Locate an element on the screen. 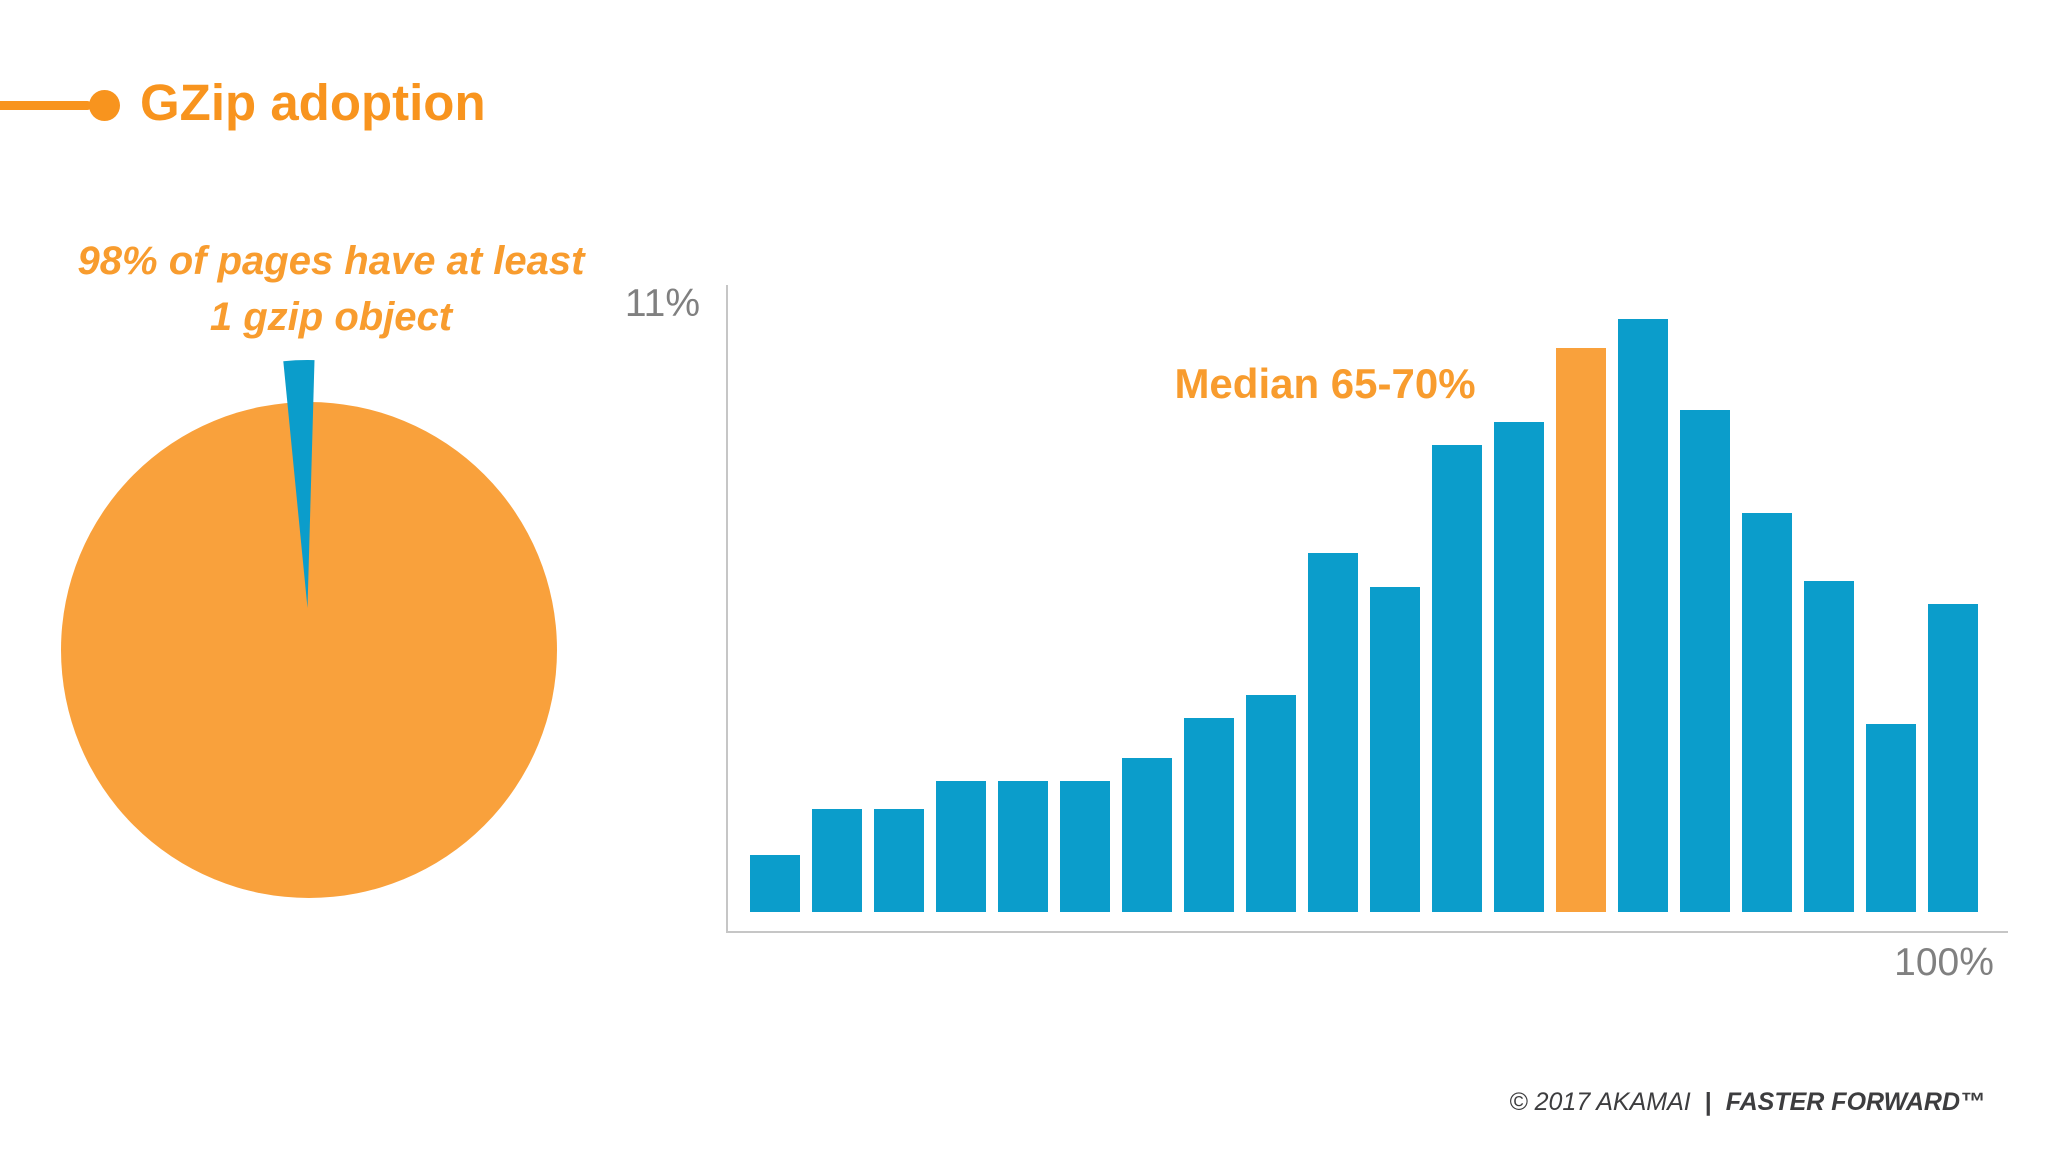  footer: © 2017 AKAMAI | FASTER FORWARD™ is located at coordinates (1747, 1102).